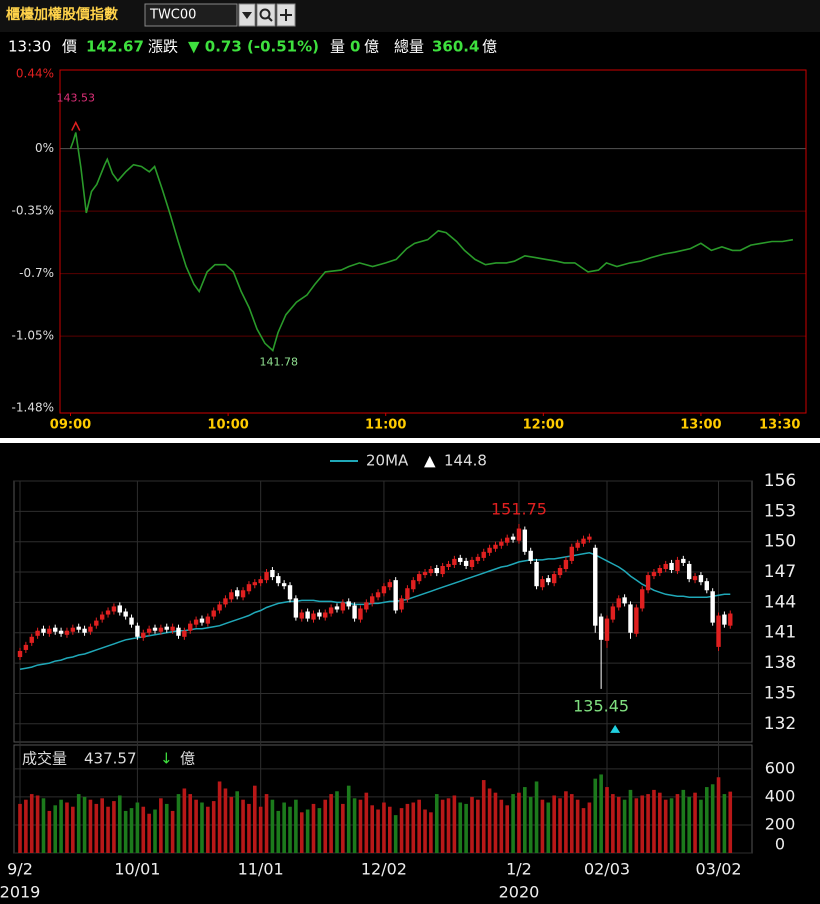 The height and width of the screenshot is (904, 820). What do you see at coordinates (780, 633) in the screenshot?
I see `y-tick-label: 141` at bounding box center [780, 633].